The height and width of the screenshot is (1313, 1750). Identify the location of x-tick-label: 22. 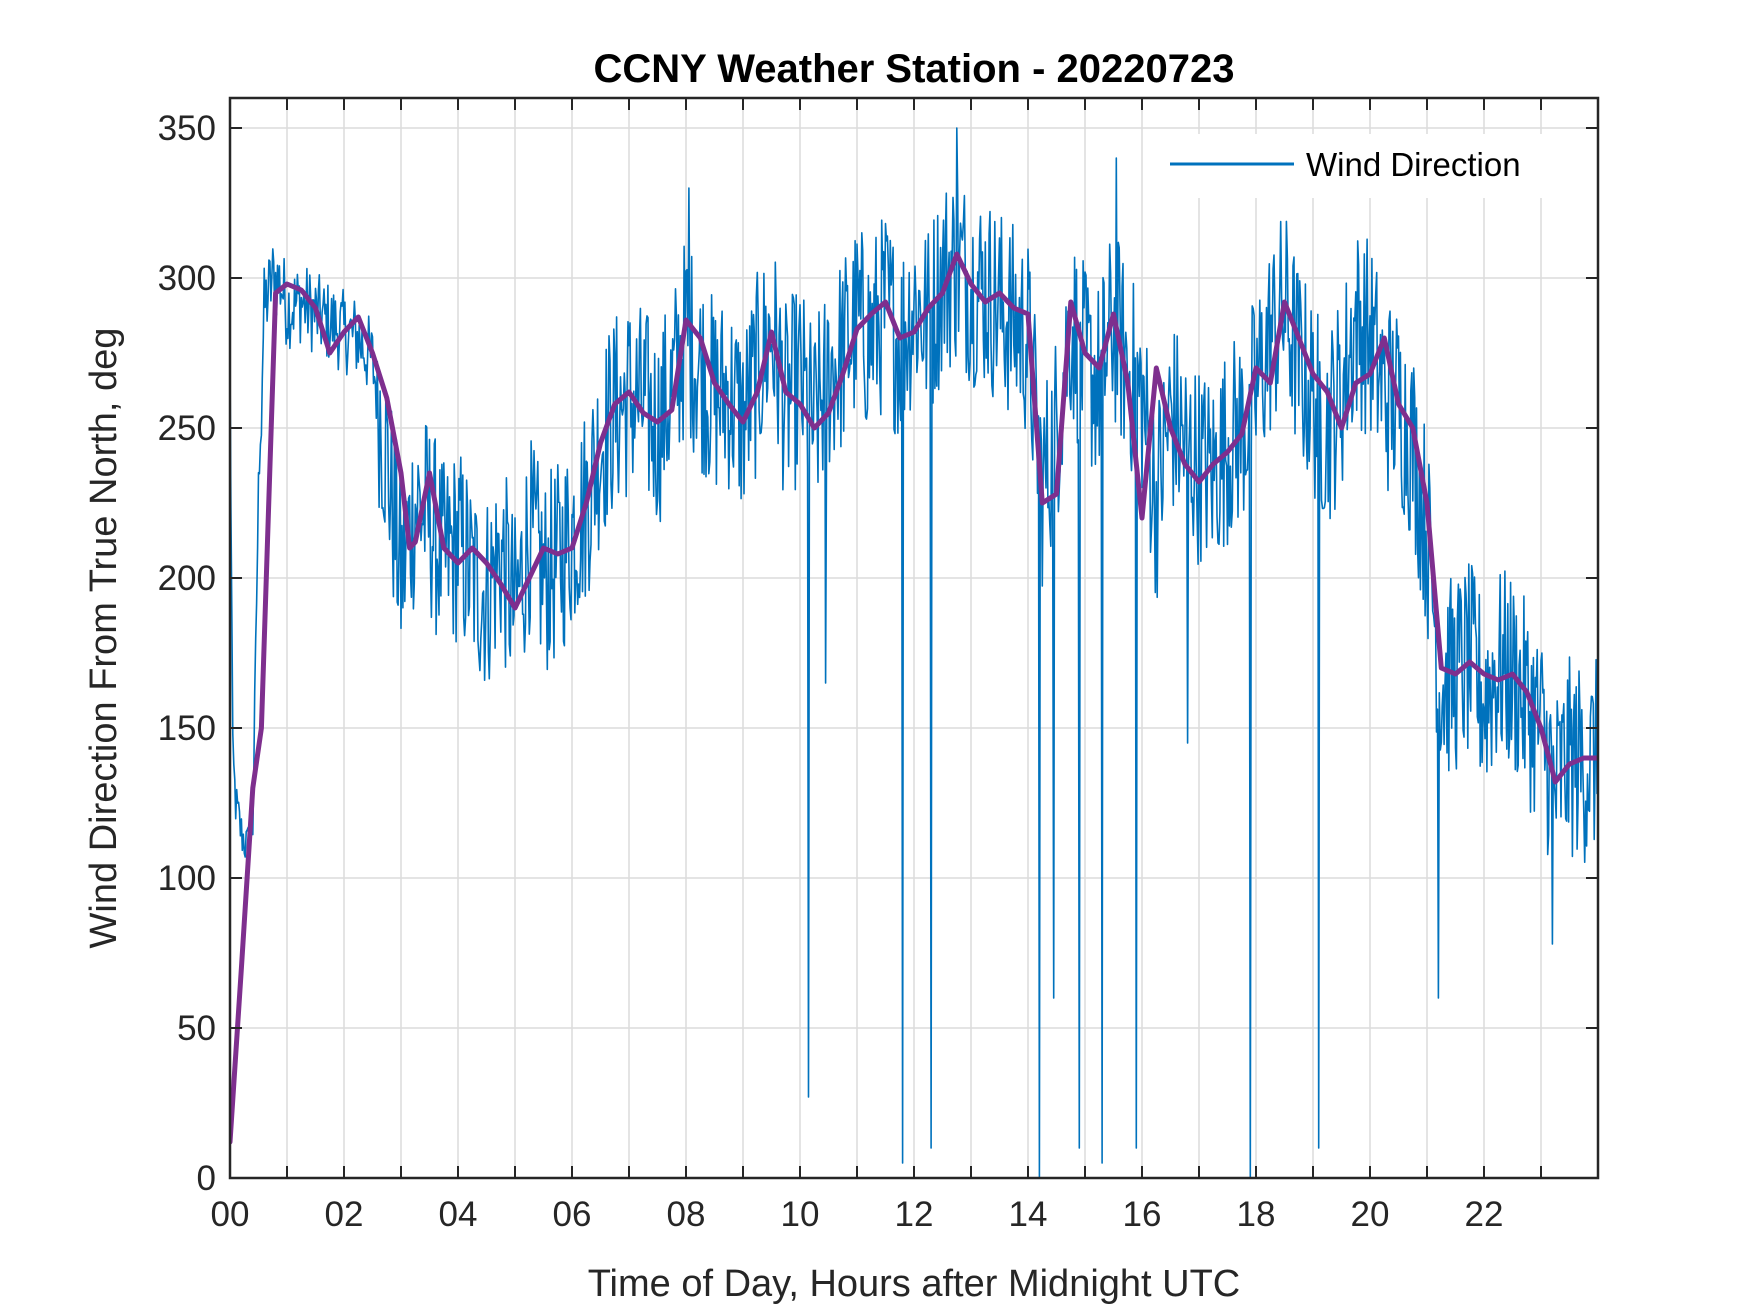
(1484, 1214).